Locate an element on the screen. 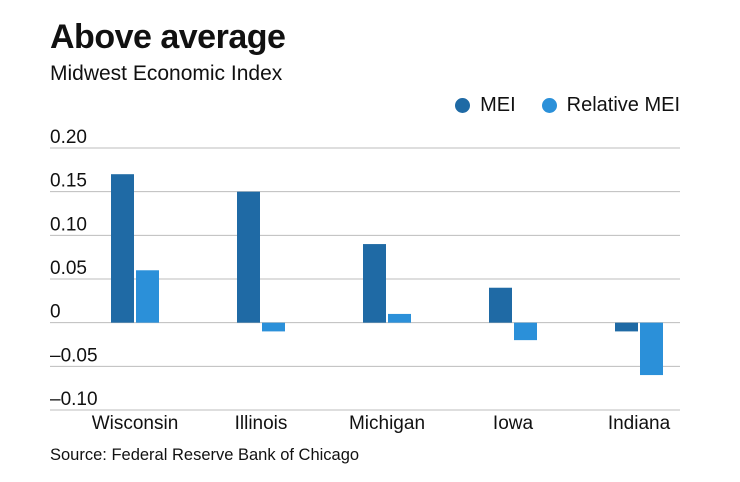 The width and height of the screenshot is (740, 482). bar-relative-mei-indiana is located at coordinates (651, 349).